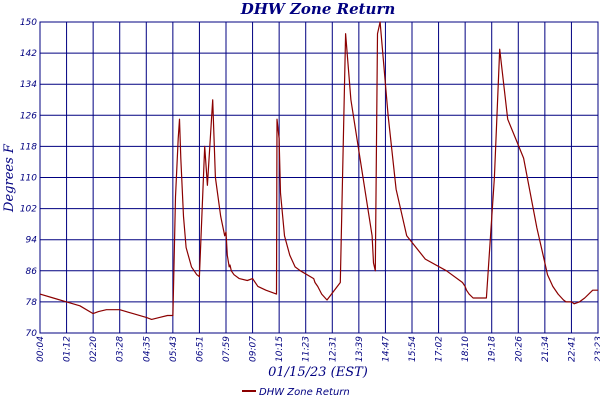  Describe the element at coordinates (28, 85) in the screenshot. I see `y-tick-label: 134` at that location.